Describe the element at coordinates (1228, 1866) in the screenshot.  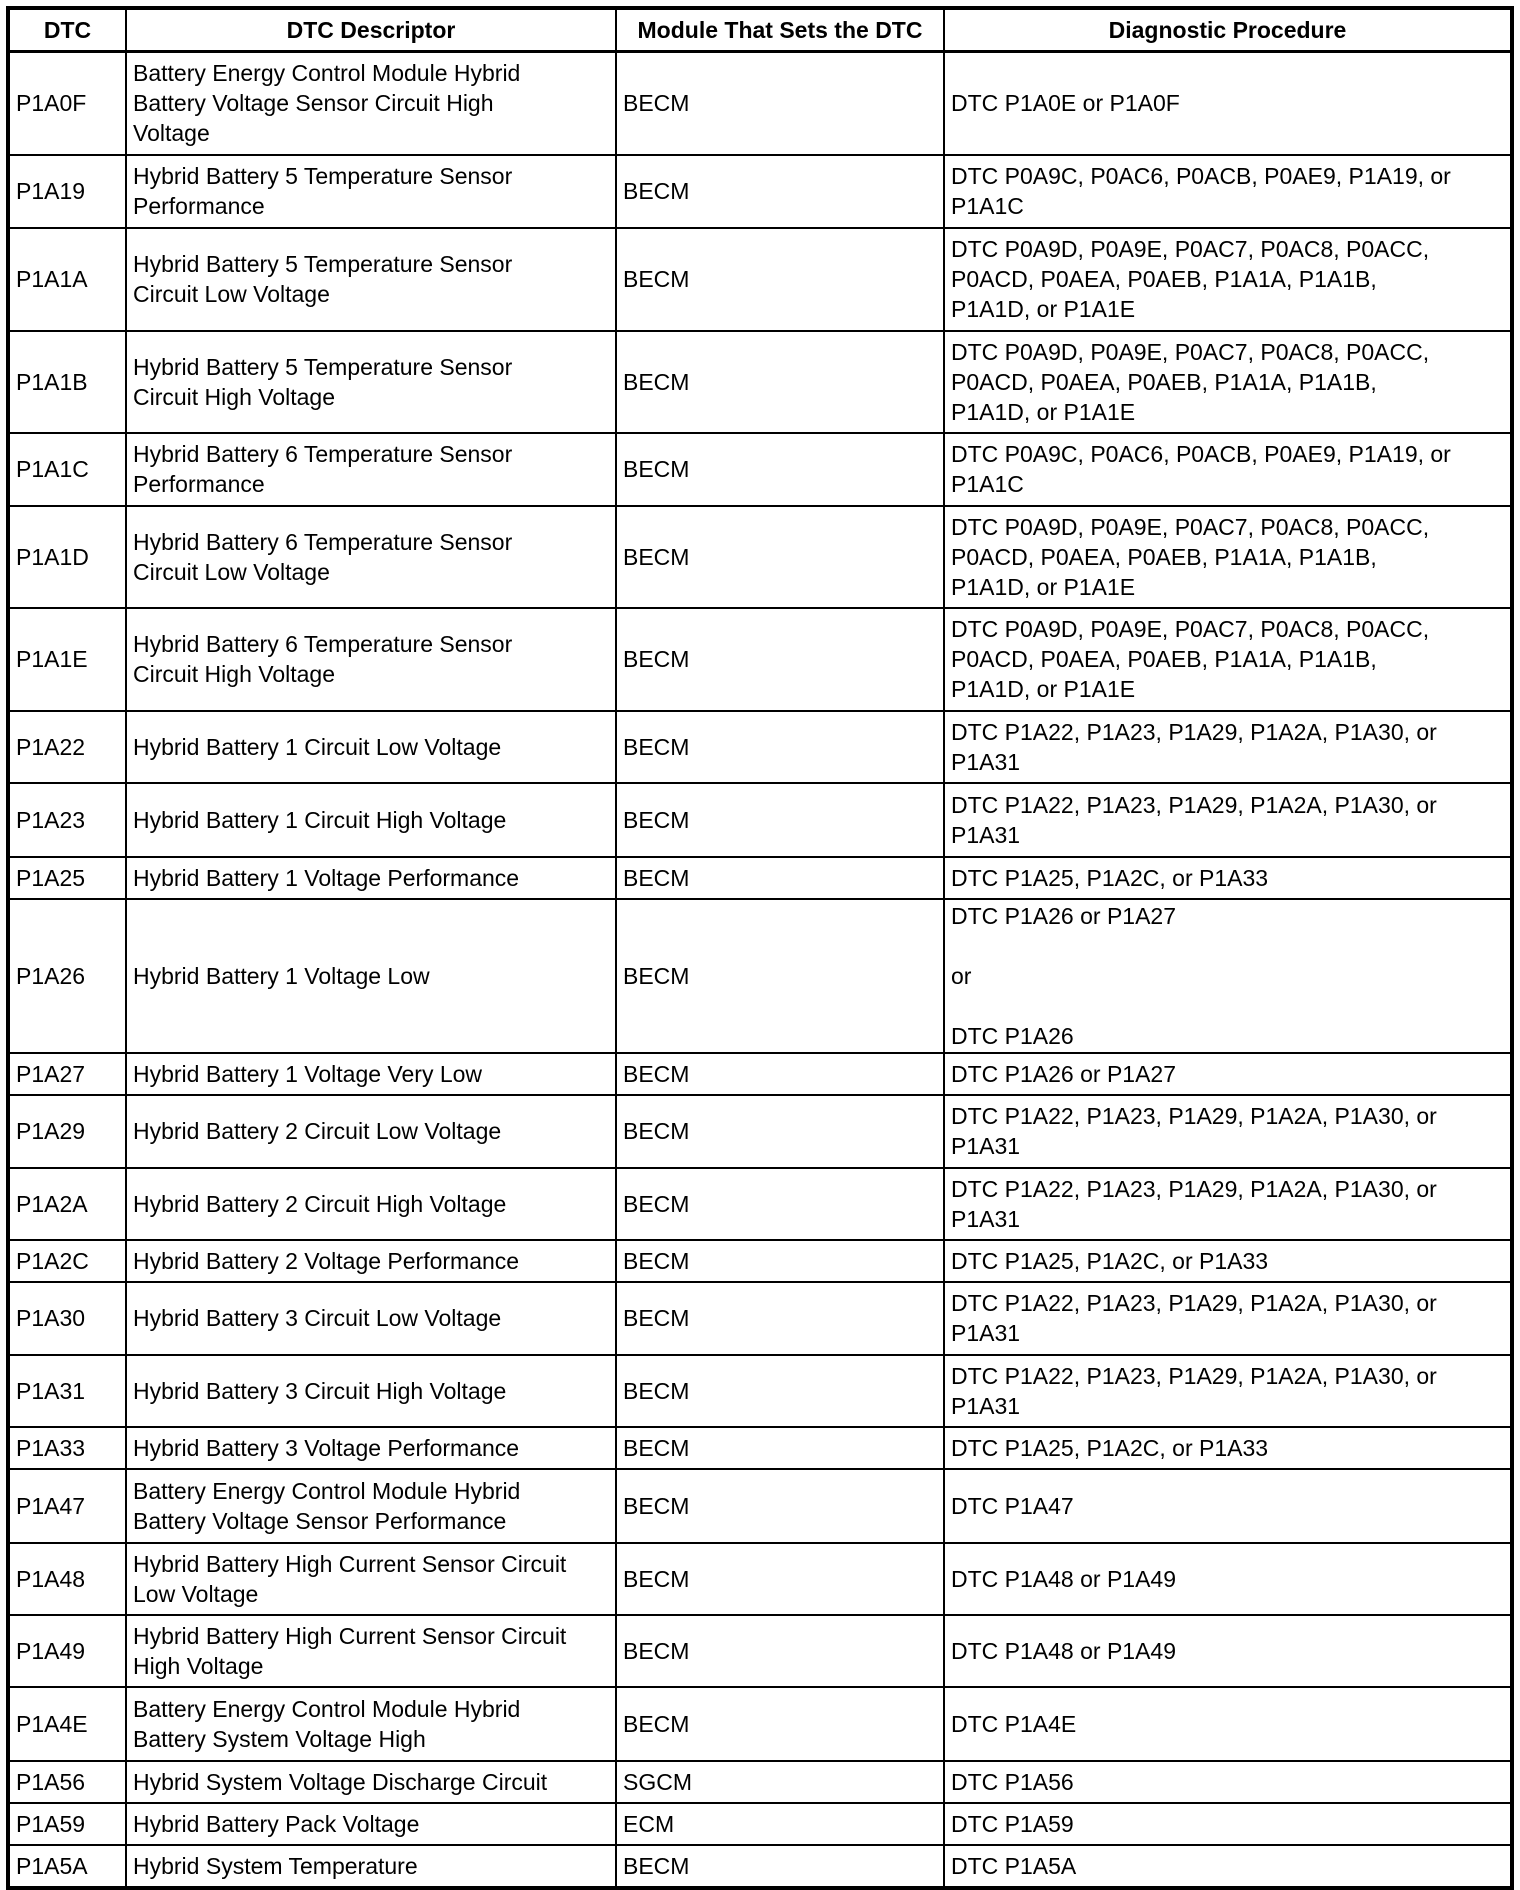
I see `diagnostic-procedure: DTC P1A5A` at that location.